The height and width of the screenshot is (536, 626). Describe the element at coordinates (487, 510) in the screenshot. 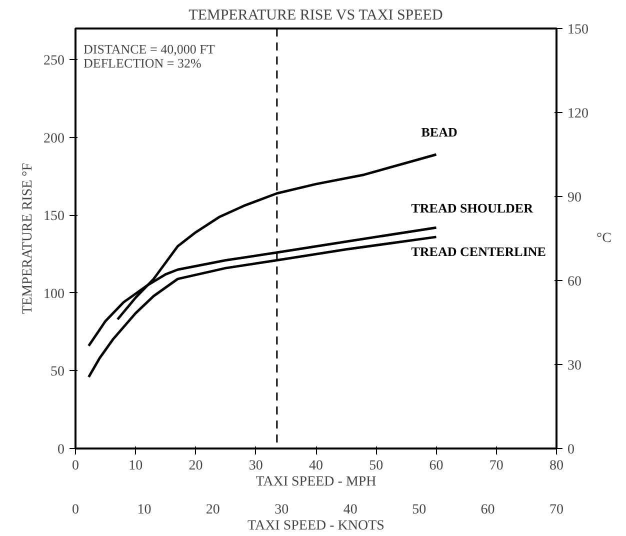

I see `x2-tick-label: 60` at that location.